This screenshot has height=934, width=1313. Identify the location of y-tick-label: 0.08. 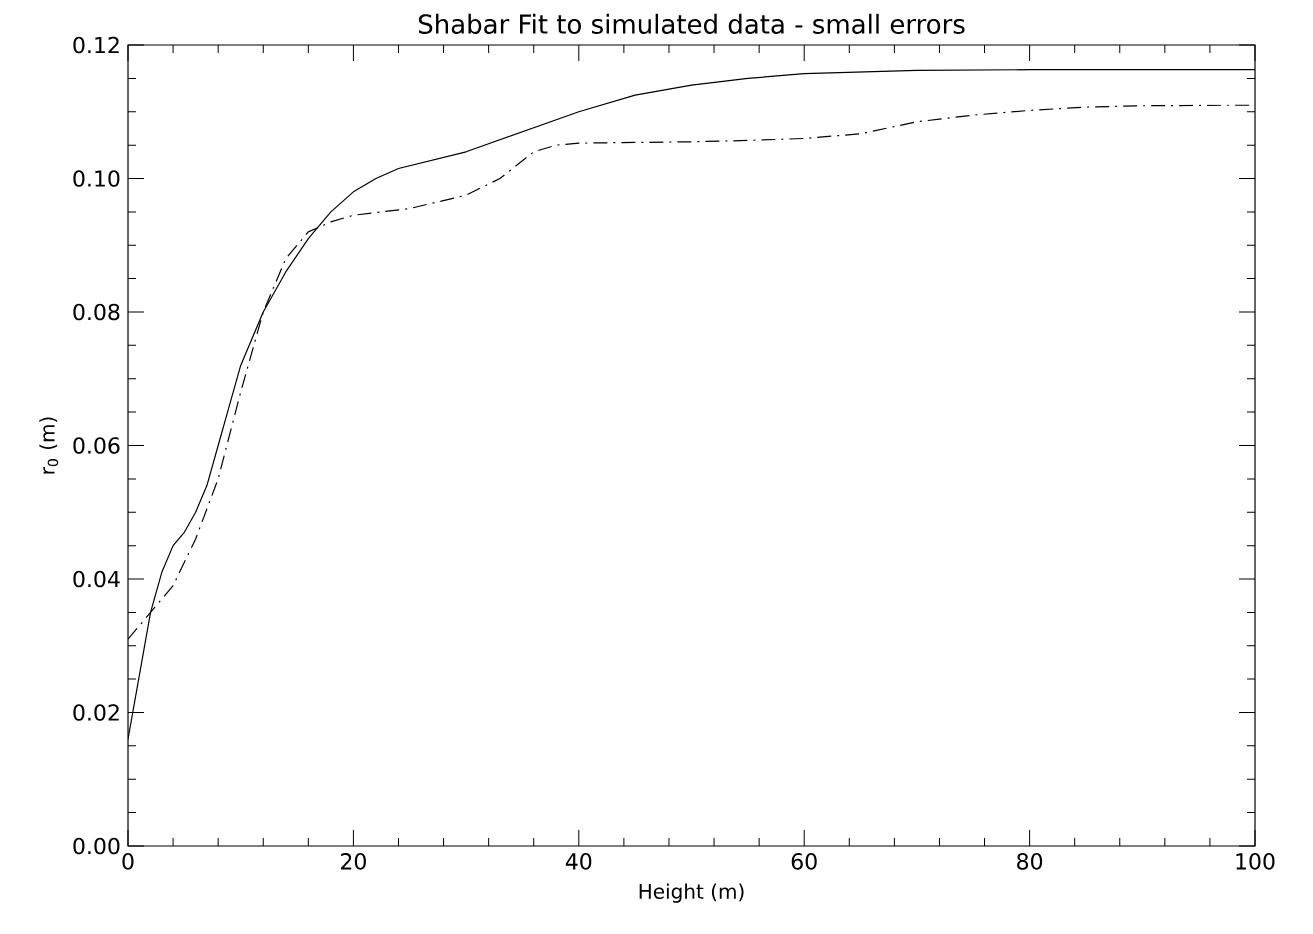
(96, 312).